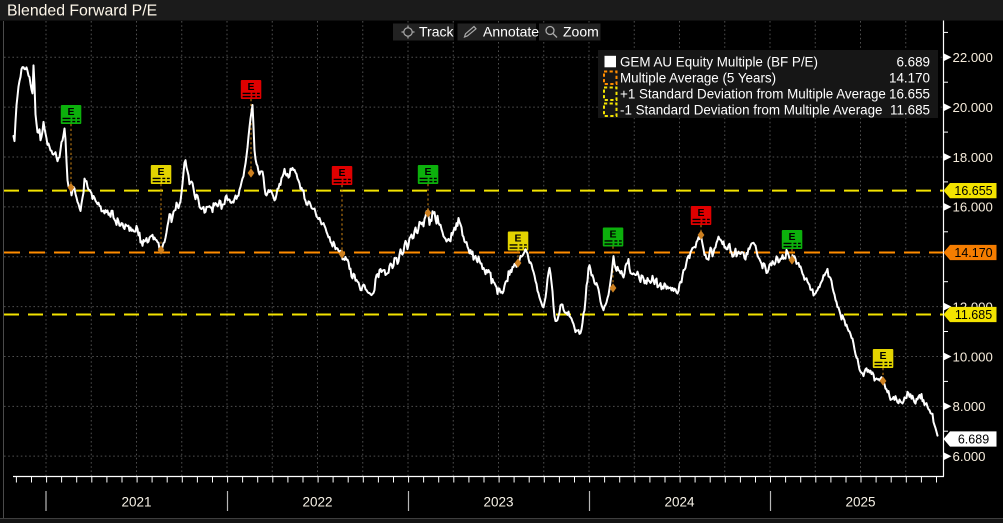 This screenshot has height=523, width=1003. I want to click on svg-text: 22.000, so click(973, 57).